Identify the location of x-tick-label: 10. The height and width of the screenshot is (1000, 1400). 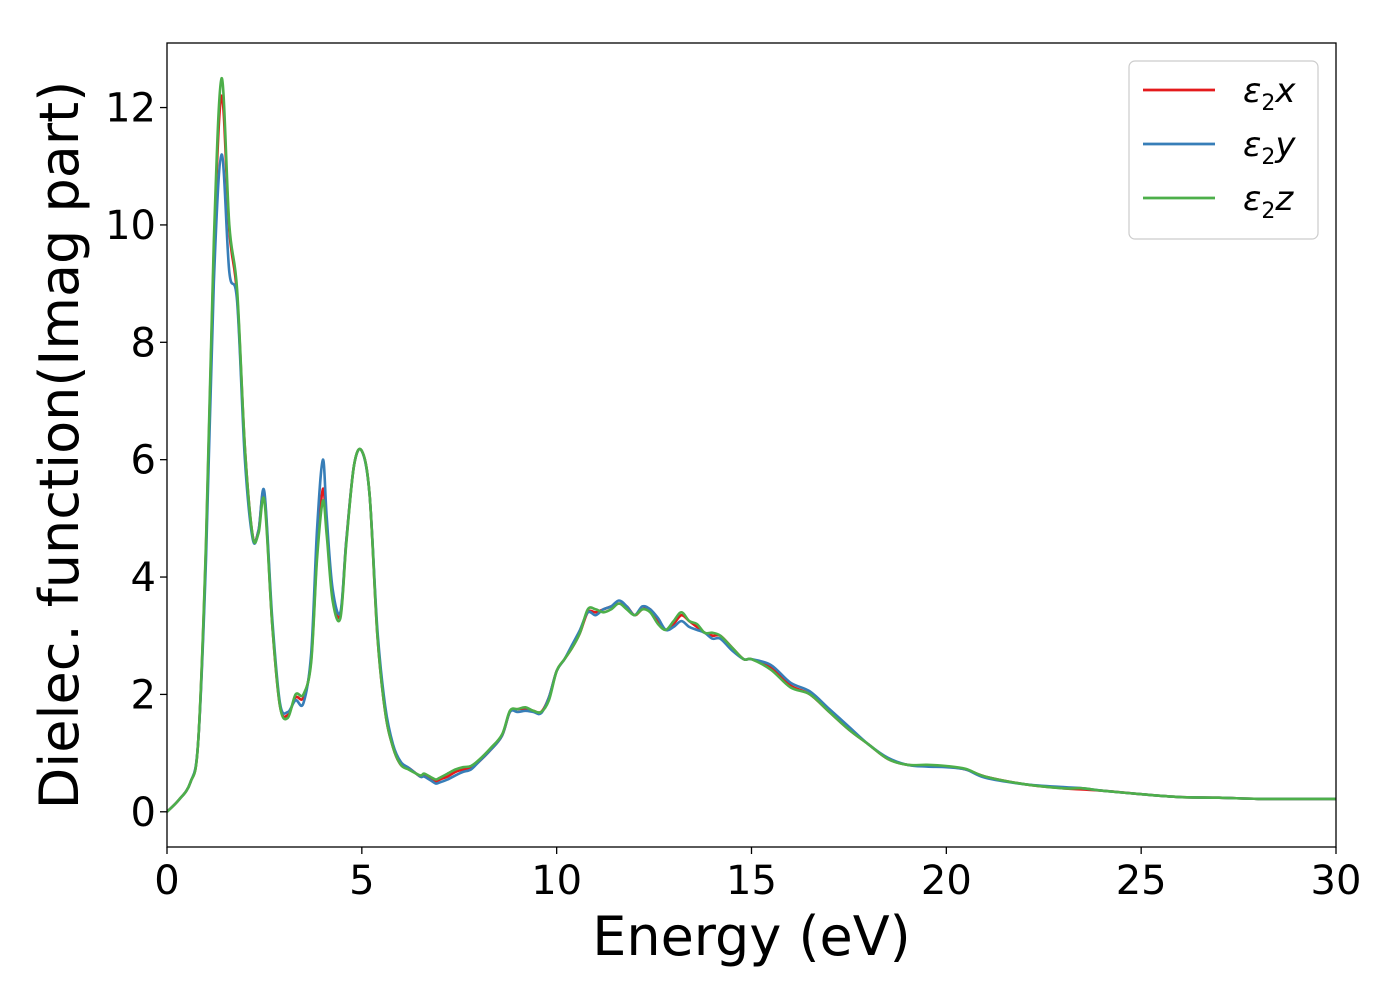
(556, 881).